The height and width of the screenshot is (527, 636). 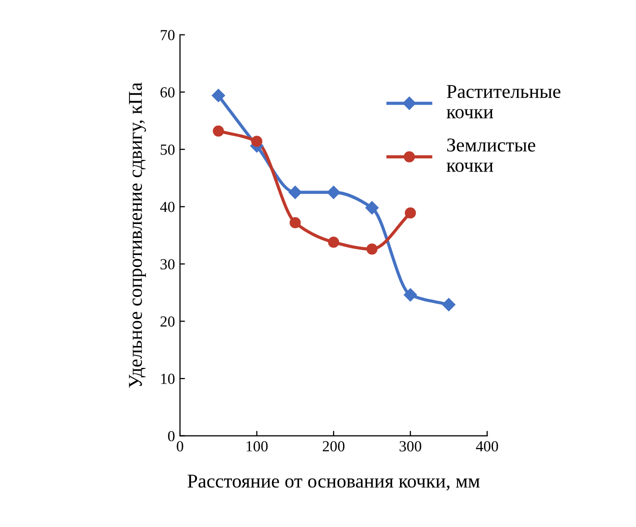 I want to click on y-tick-label: 20, so click(x=167, y=321).